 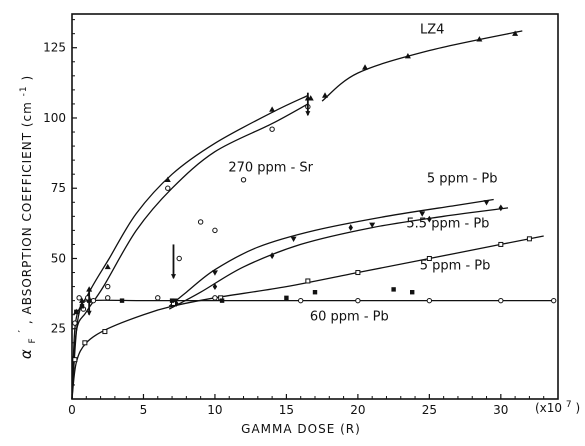 I want to click on series-label-lz4: LZ4, so click(x=432, y=30).